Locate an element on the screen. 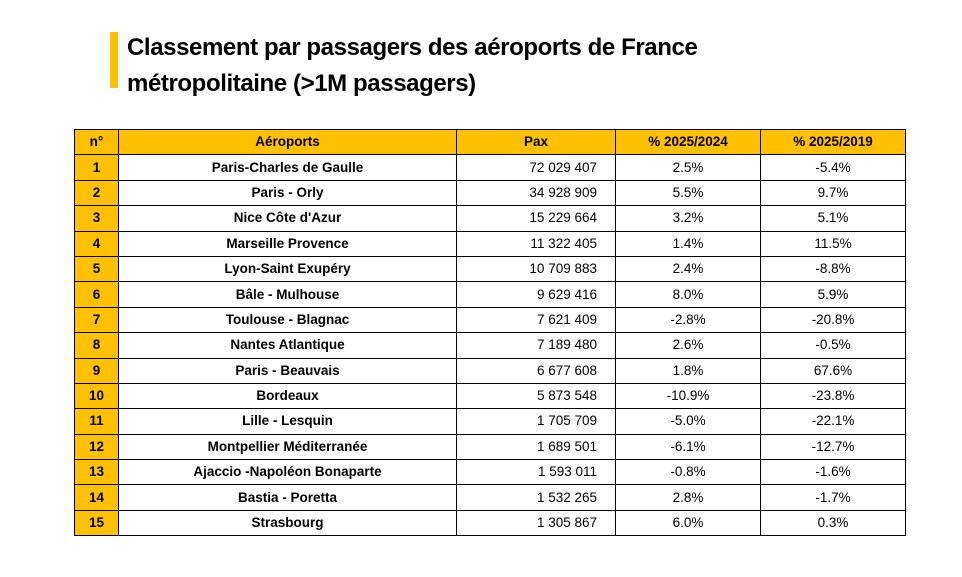 This screenshot has width=962, height=577. airport-name-cell: Paris-Charles de Gaulle is located at coordinates (287, 167).